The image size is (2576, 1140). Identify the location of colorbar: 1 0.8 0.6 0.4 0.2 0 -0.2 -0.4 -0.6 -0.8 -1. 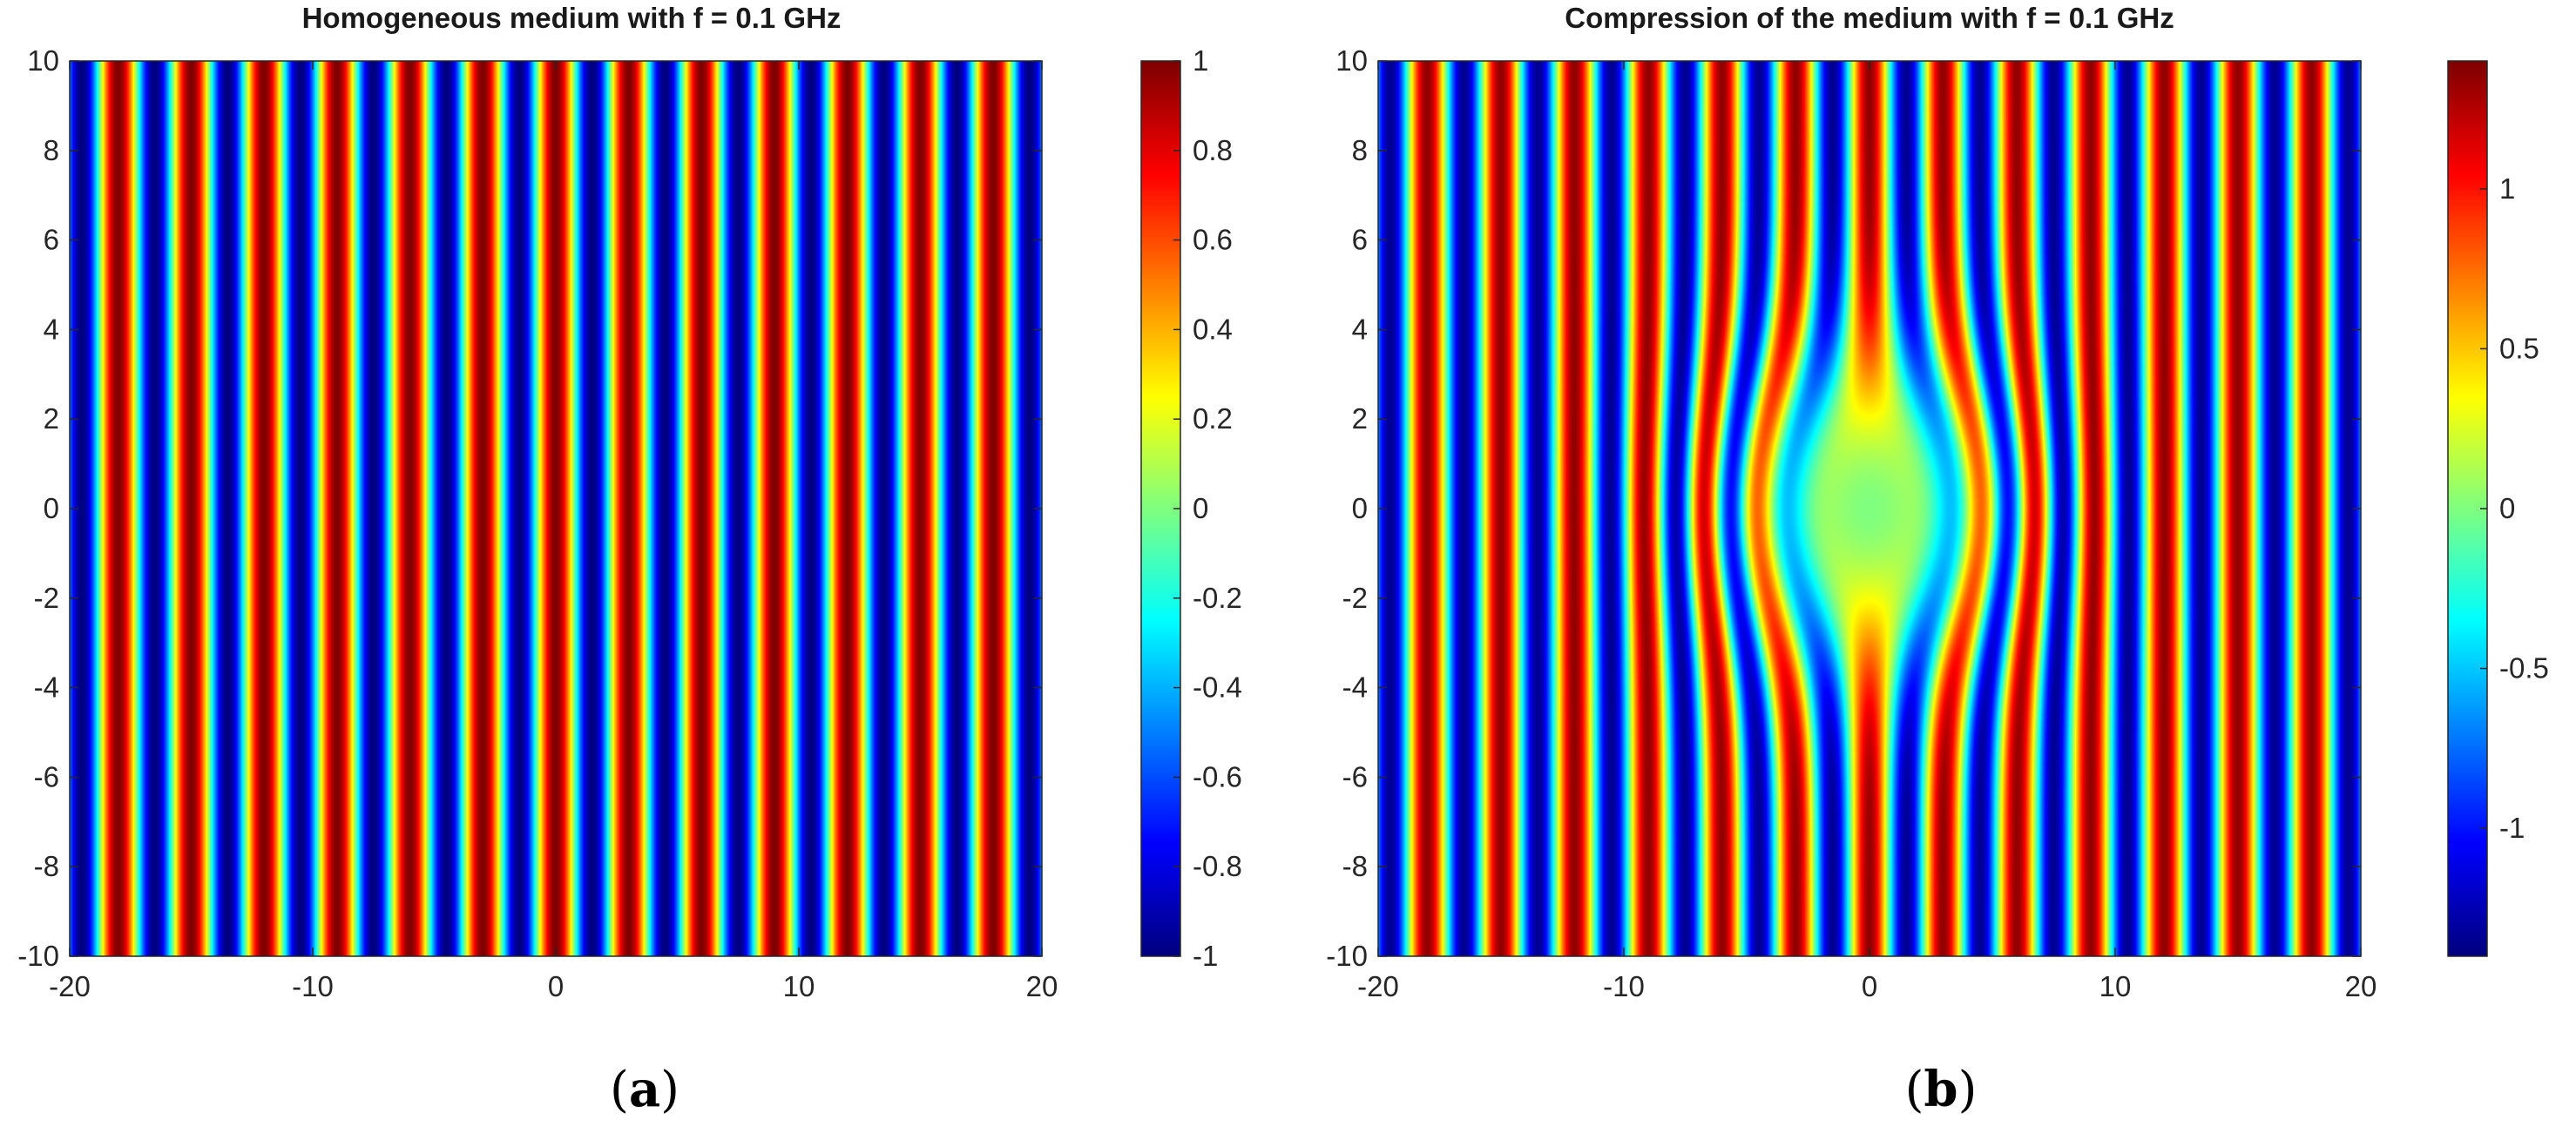
(1191, 508).